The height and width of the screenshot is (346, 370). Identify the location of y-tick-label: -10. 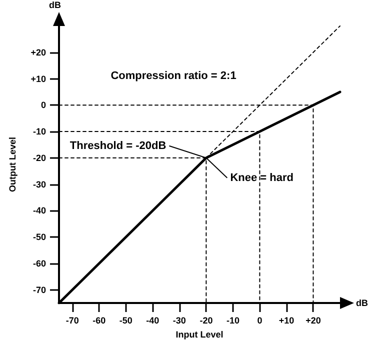
(39, 131).